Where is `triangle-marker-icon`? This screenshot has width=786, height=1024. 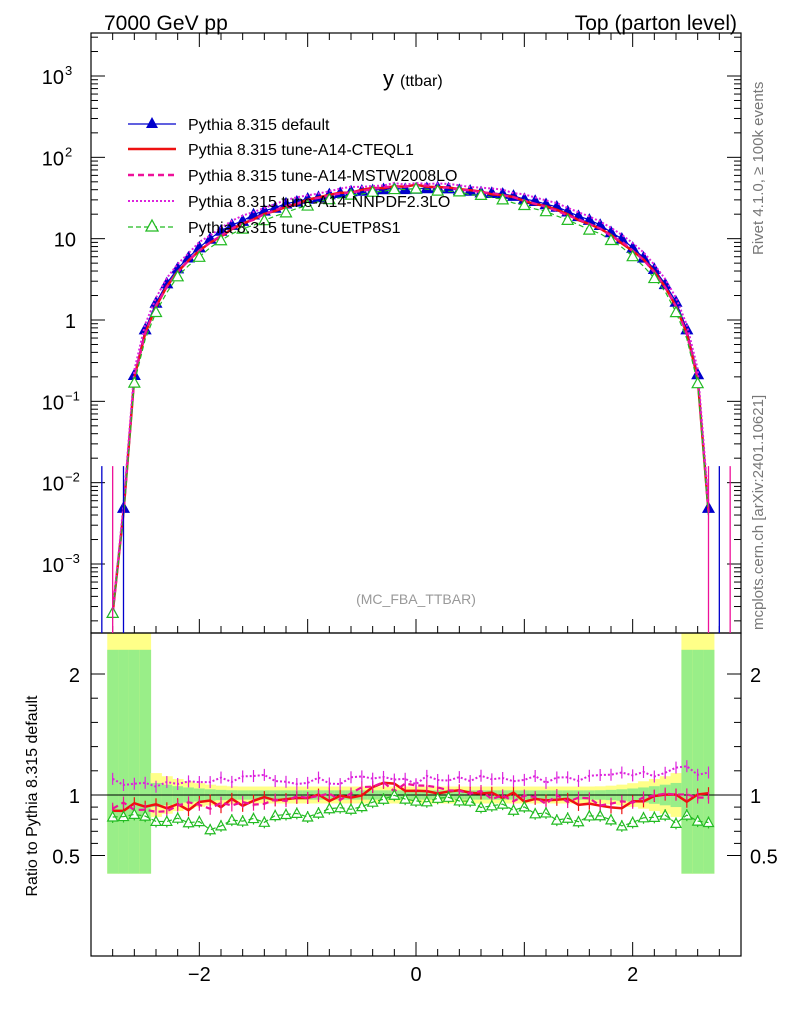
triangle-marker-icon is located at coordinates (152, 122).